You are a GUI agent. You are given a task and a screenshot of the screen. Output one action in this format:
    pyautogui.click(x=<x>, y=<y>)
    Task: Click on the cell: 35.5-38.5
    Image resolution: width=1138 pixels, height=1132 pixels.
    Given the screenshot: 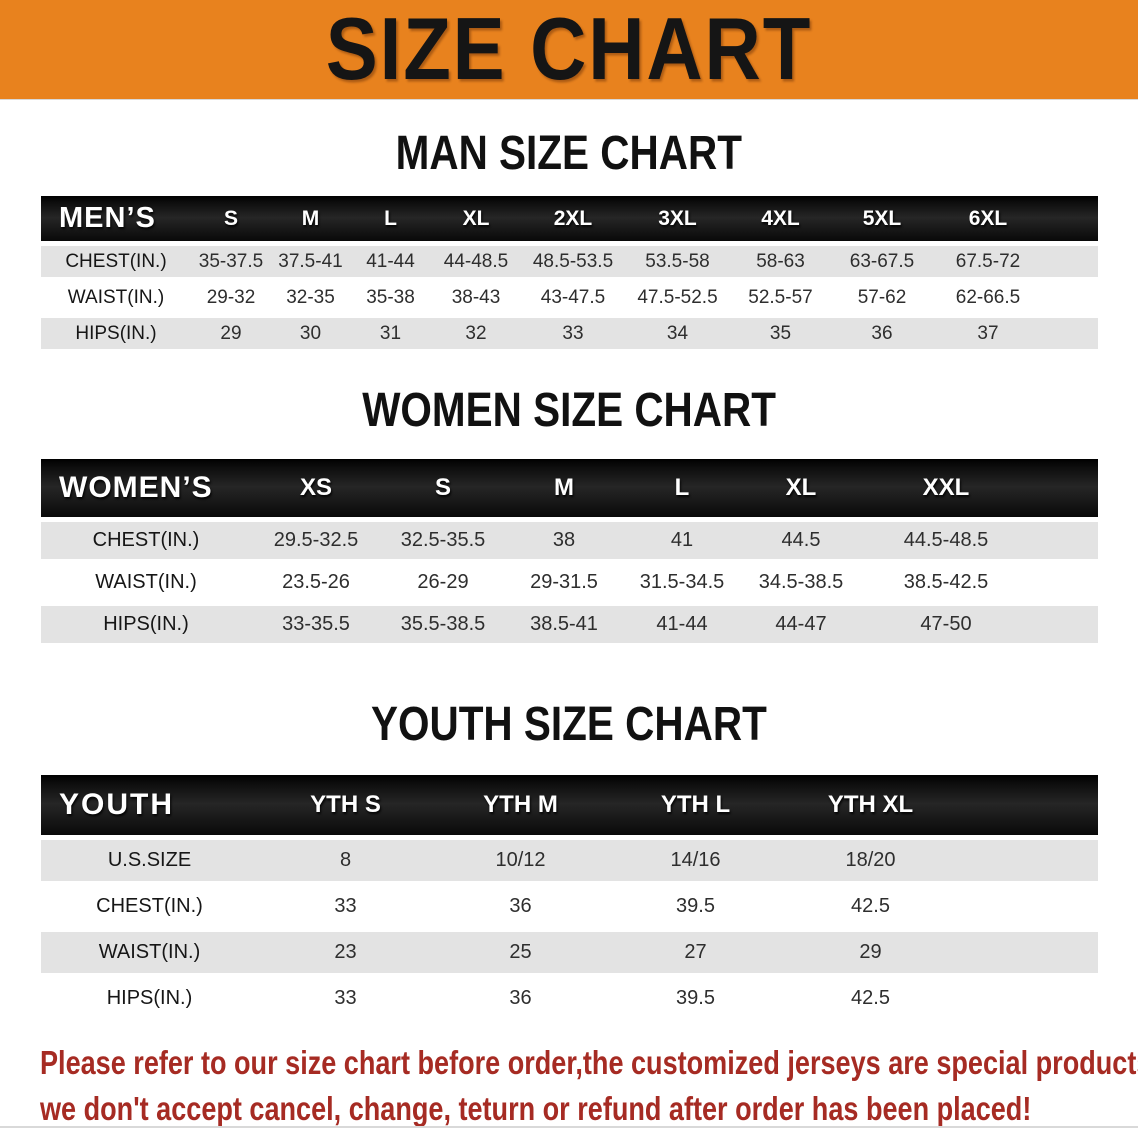 What is the action you would take?
    pyautogui.click(x=443, y=624)
    